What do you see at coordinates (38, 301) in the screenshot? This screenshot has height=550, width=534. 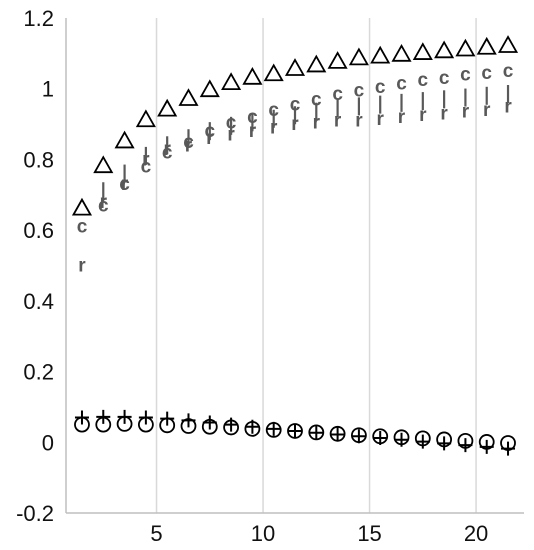 I see `y-tick-label: 0.4` at bounding box center [38, 301].